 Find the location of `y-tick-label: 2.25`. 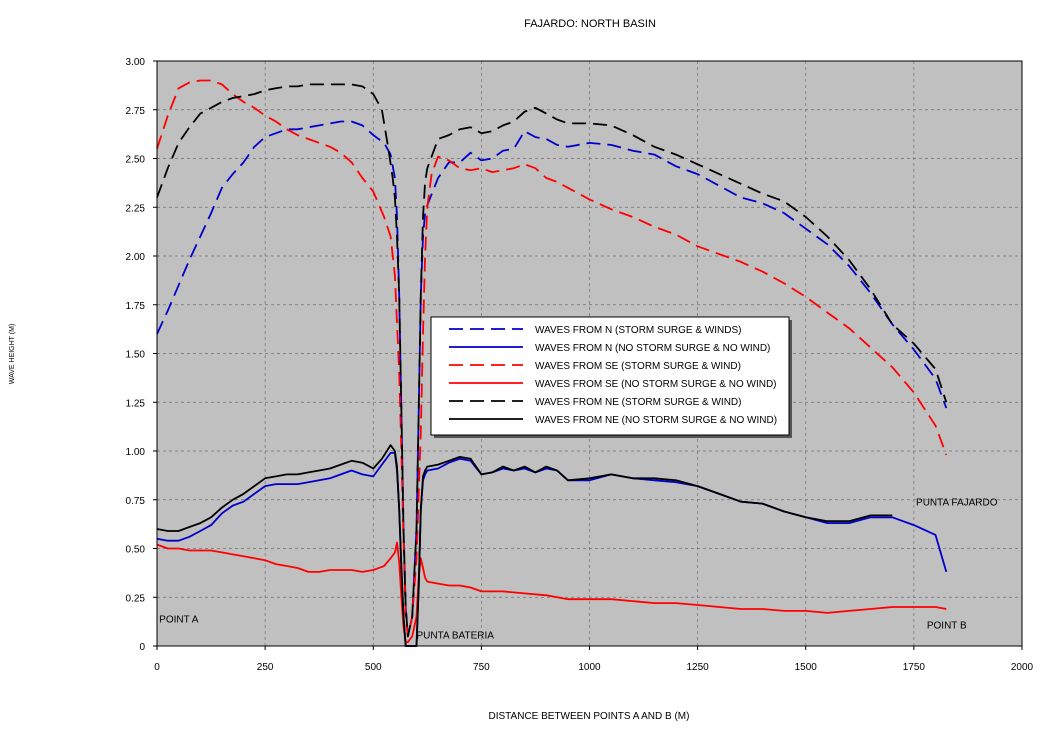

y-tick-label: 2.25 is located at coordinates (136, 208).